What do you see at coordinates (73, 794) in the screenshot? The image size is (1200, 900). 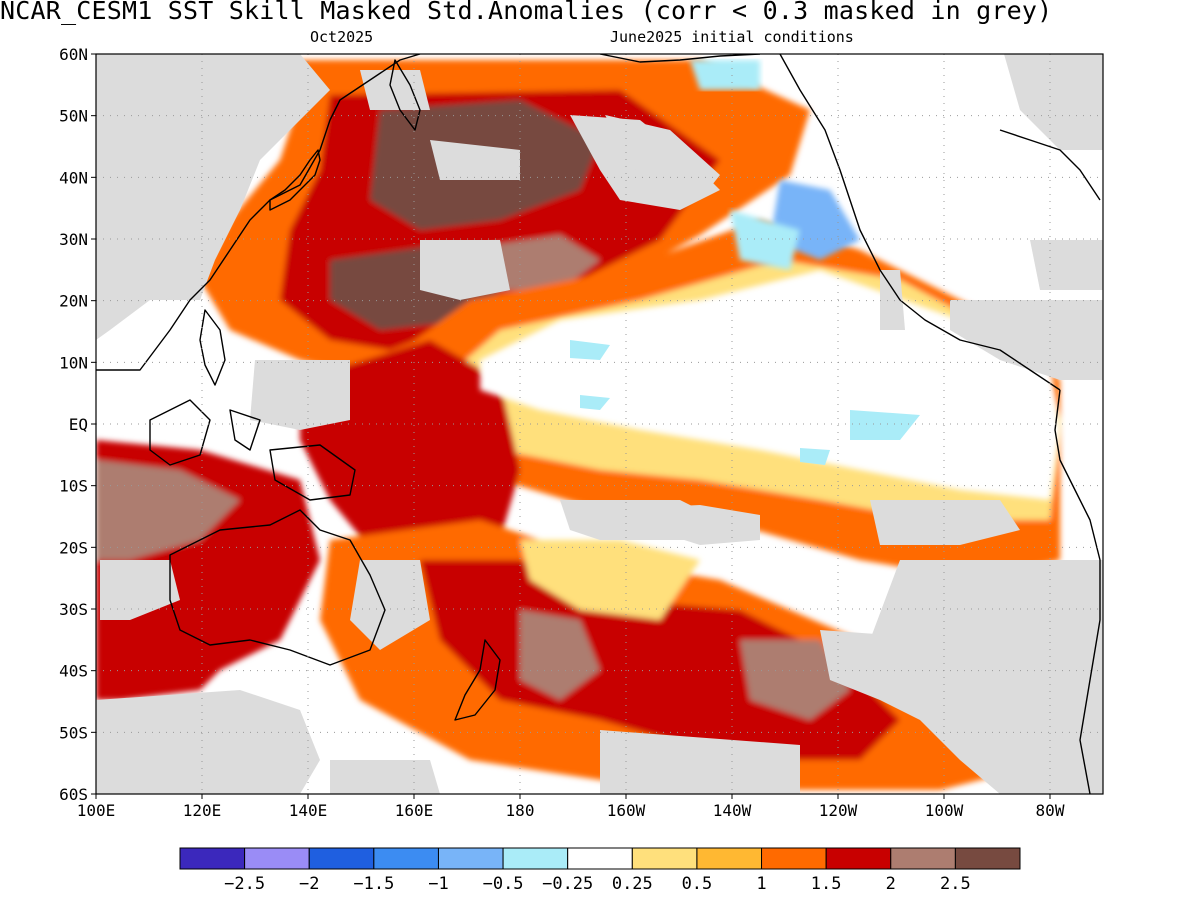 I see `lat-tick-label: 60S` at bounding box center [73, 794].